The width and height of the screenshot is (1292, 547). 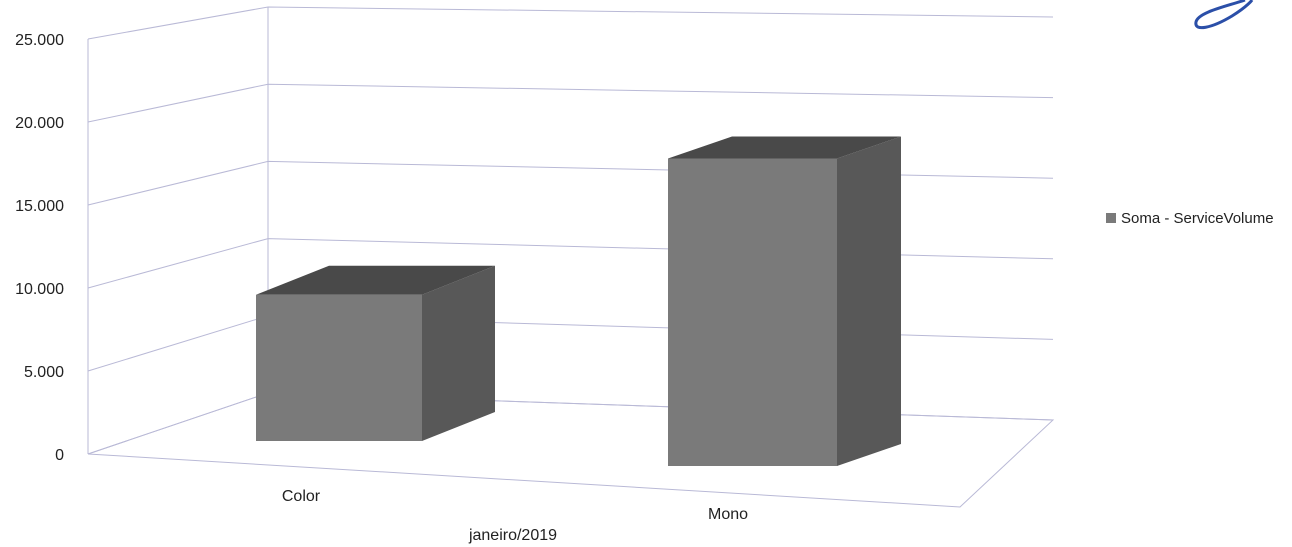 What do you see at coordinates (512, 535) in the screenshot?
I see `x-group-label: janeiro/2019` at bounding box center [512, 535].